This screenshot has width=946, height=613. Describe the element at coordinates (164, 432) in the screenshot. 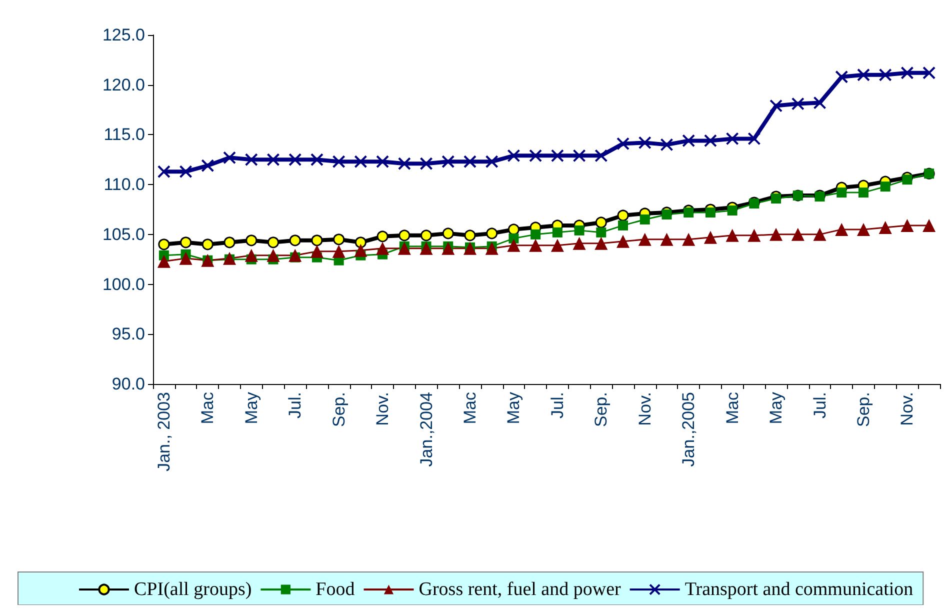

I see `x-tick-label: Jan., 2003` at that location.